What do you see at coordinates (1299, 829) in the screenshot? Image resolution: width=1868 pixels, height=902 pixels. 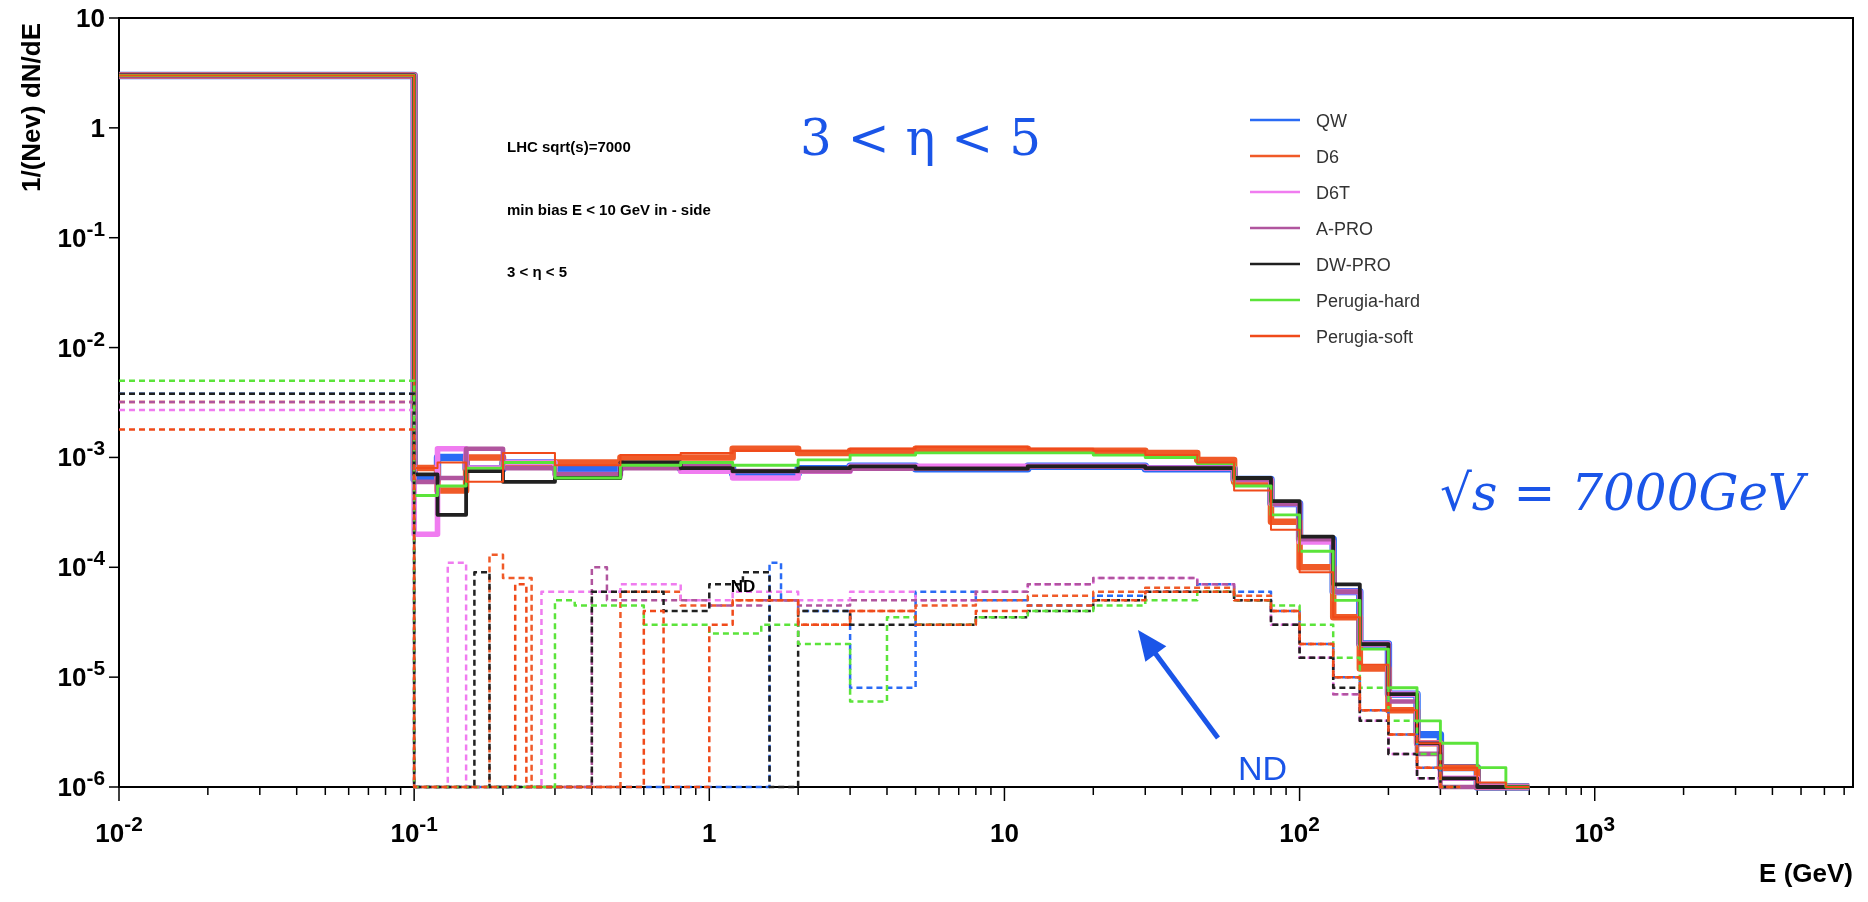 I see `x-tick-label: 10$^{2}$` at bounding box center [1299, 829].